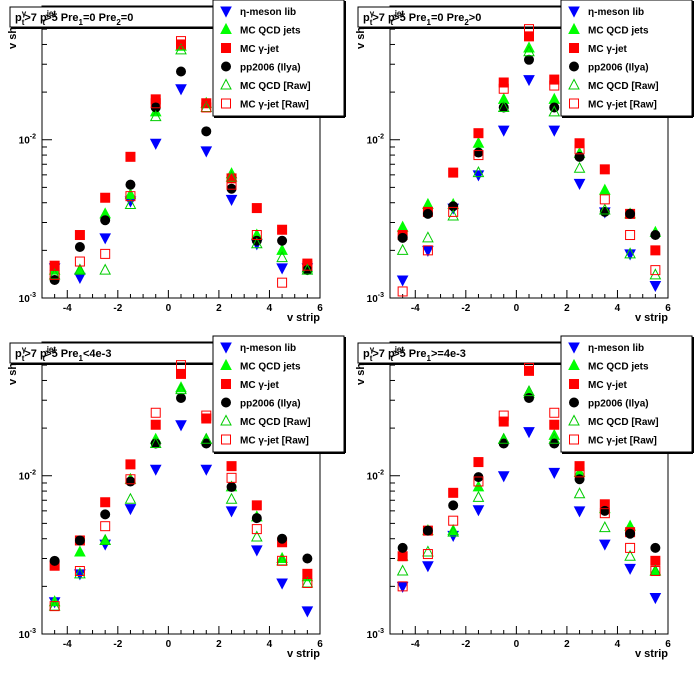 The image size is (696, 677). What do you see at coordinates (375, 634) in the screenshot?
I see `y-tick-label: 10⁻³` at bounding box center [375, 634].